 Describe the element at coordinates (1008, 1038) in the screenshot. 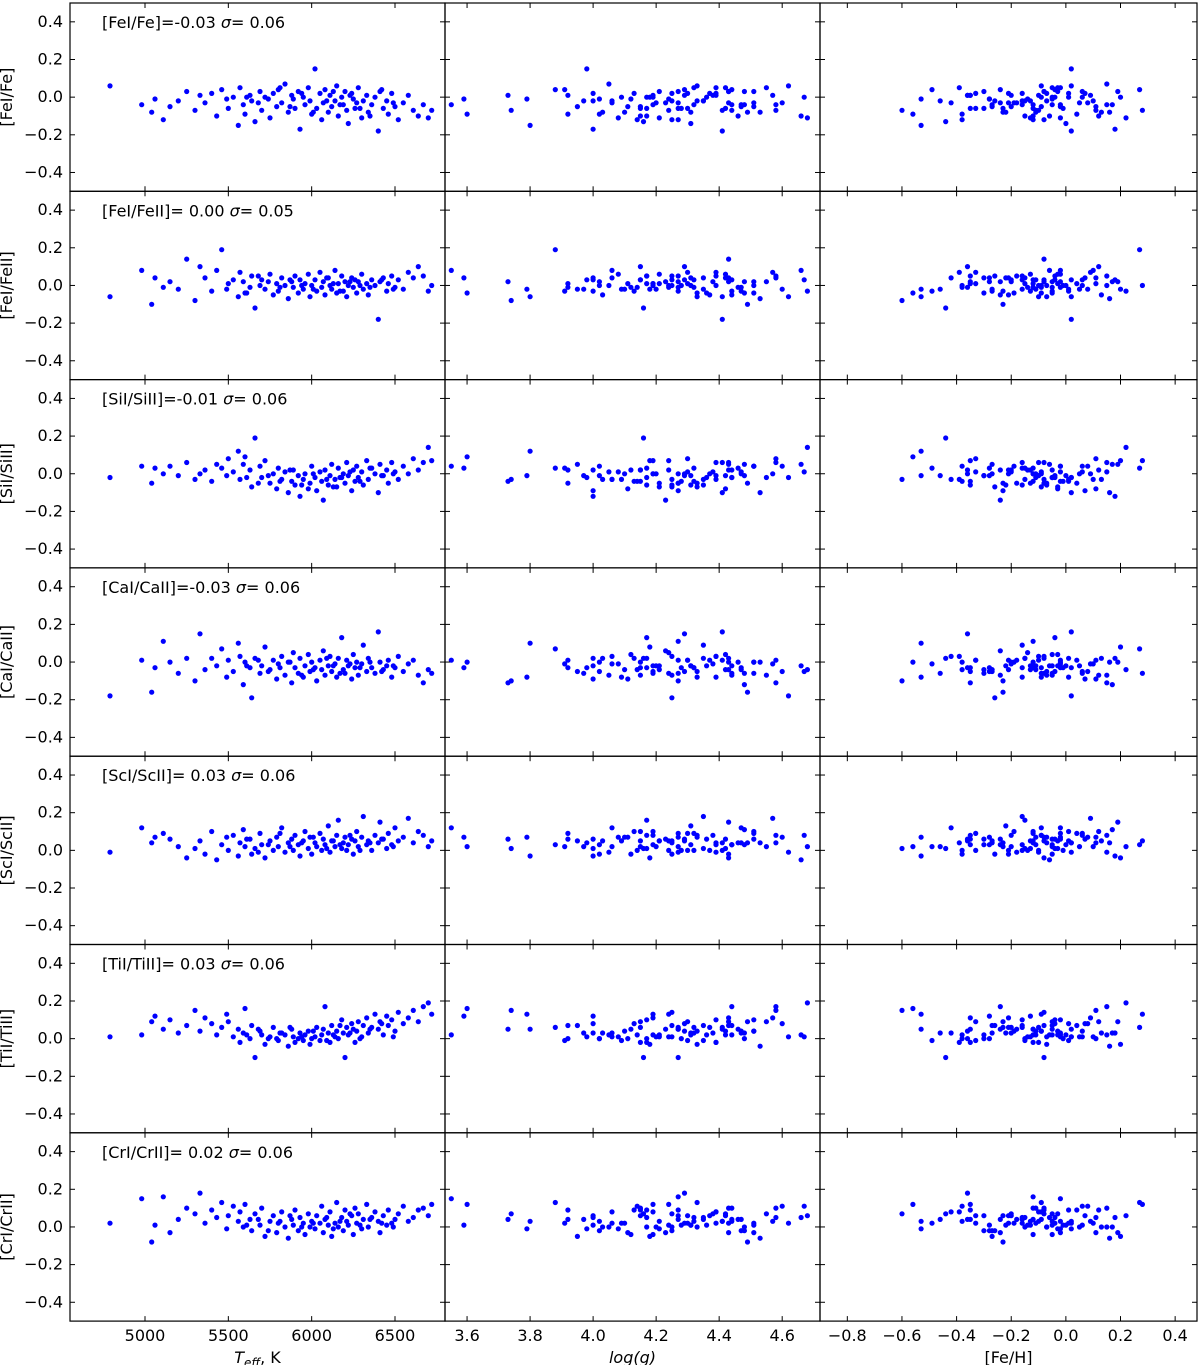

I see `panel-r5-c2` at that location.